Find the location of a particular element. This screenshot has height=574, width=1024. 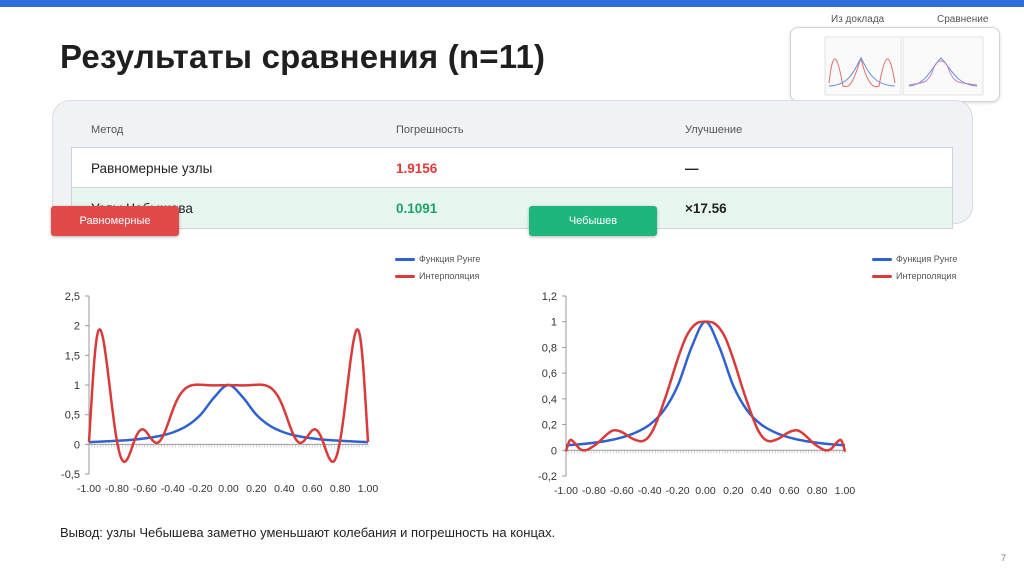

chebyshev-pill: Чебышев is located at coordinates (593, 221).